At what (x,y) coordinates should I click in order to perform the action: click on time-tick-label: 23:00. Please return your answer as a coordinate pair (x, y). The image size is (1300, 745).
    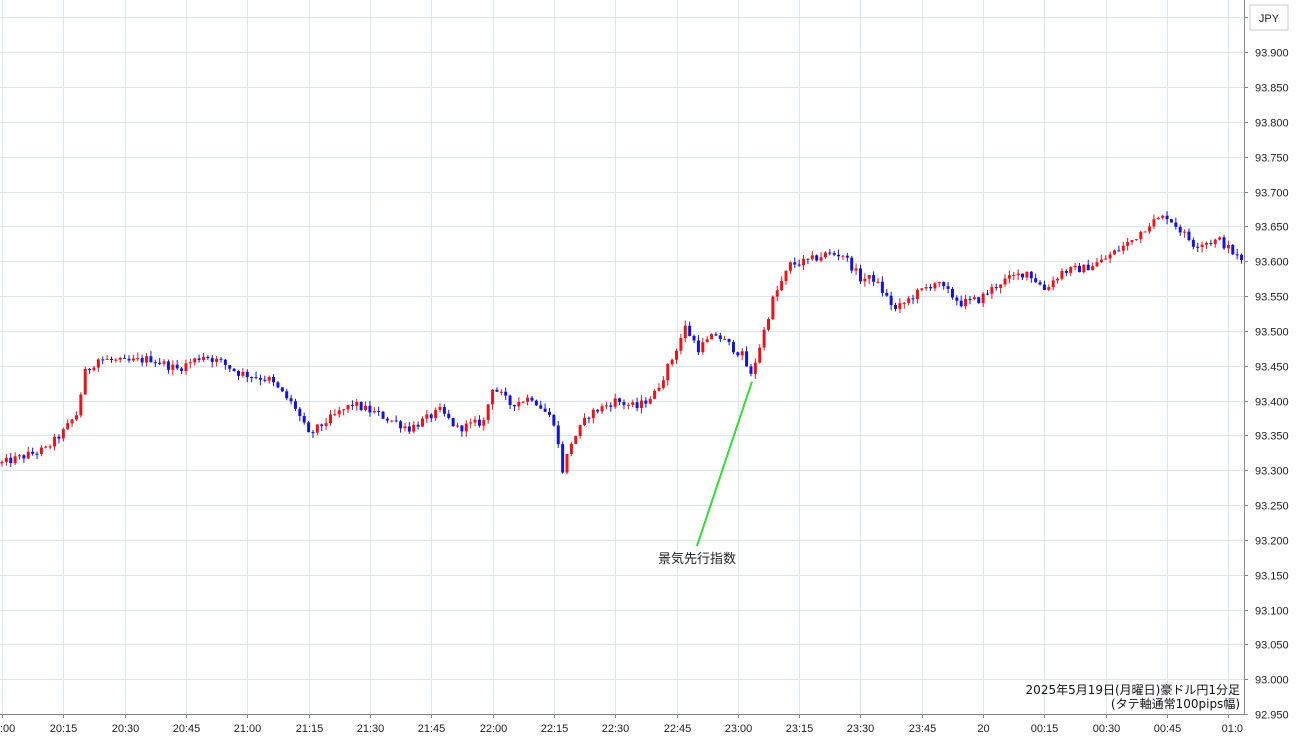
    Looking at the image, I should click on (739, 729).